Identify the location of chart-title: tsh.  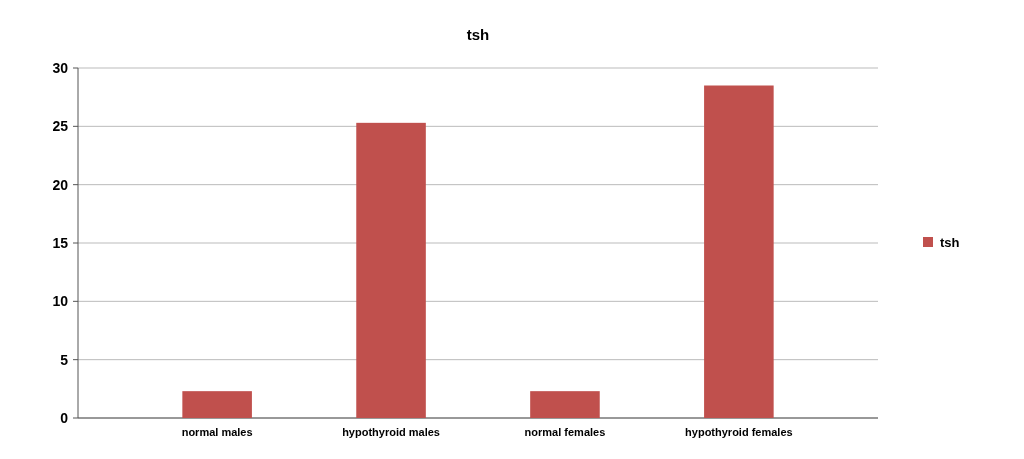
(478, 34).